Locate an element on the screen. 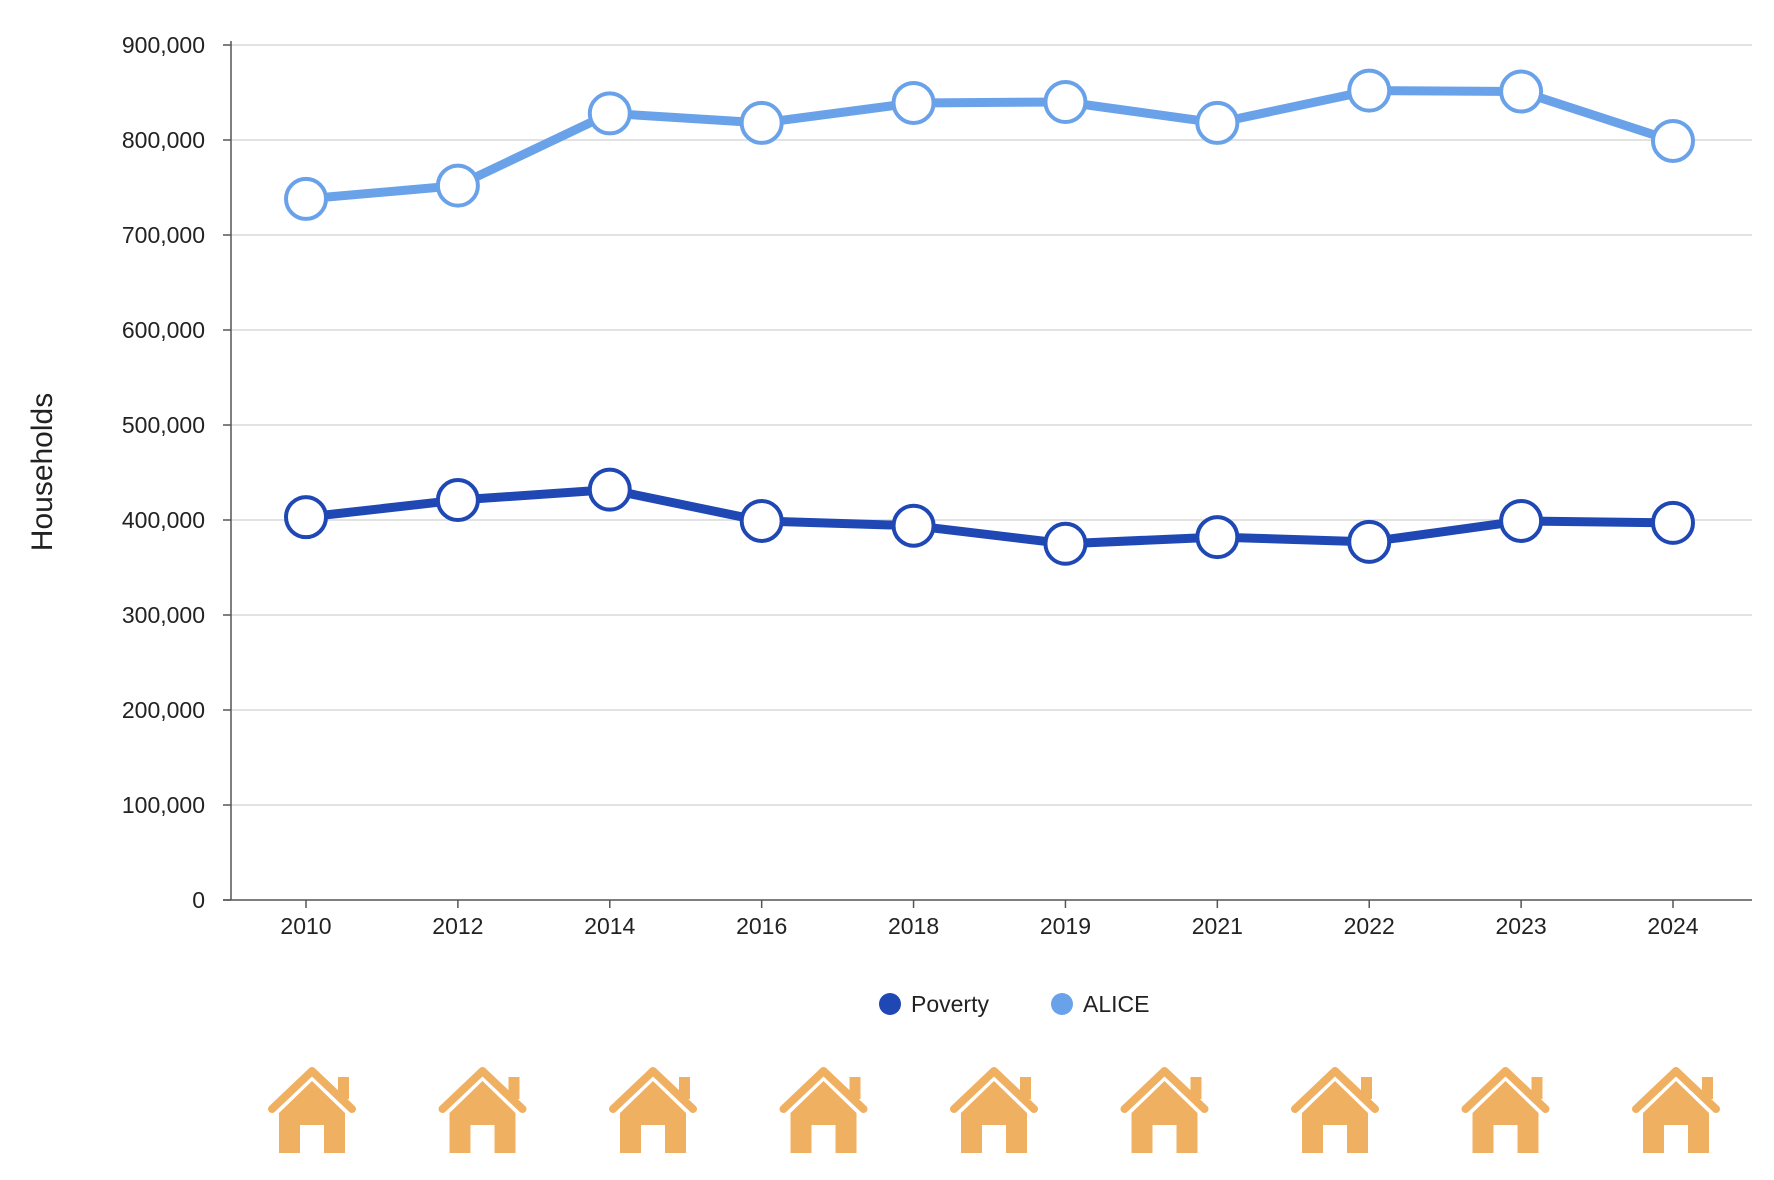  legend: Poverty ALICE is located at coordinates (1014, 1004).